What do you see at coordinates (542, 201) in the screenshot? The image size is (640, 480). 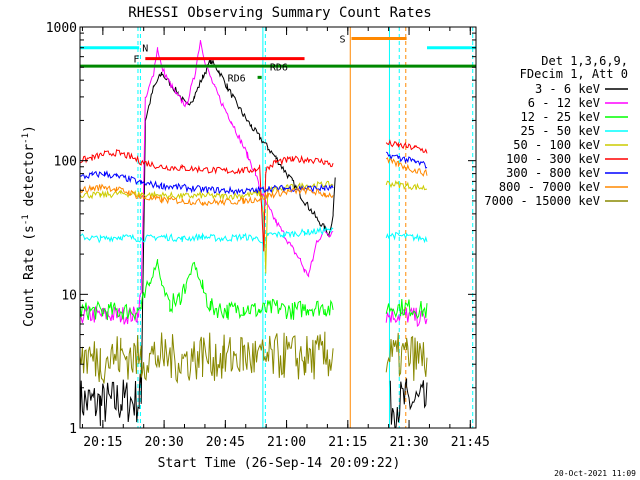 I see `legend-label-8: 7000 - 15000 keV` at bounding box center [542, 201].